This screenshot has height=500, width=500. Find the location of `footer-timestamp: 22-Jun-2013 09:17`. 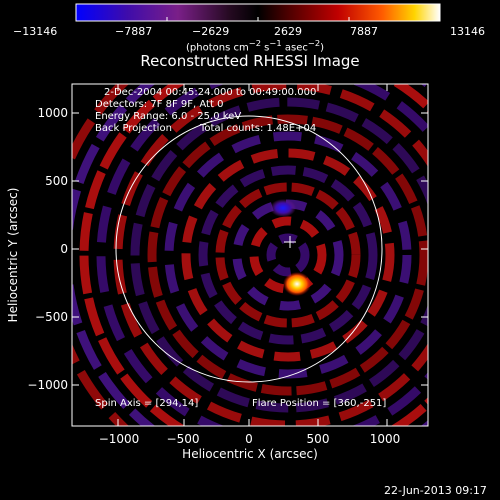

footer-timestamp: 22-Jun-2013 09:17 is located at coordinates (435, 490).